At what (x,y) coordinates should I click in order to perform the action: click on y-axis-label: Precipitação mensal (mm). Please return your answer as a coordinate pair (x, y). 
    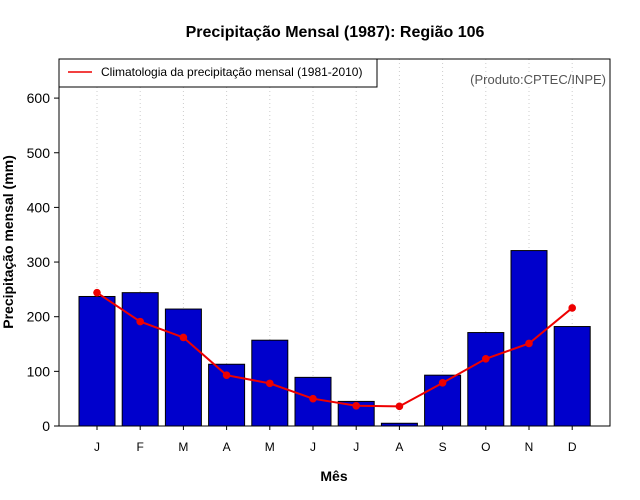
    Looking at the image, I should click on (8, 242).